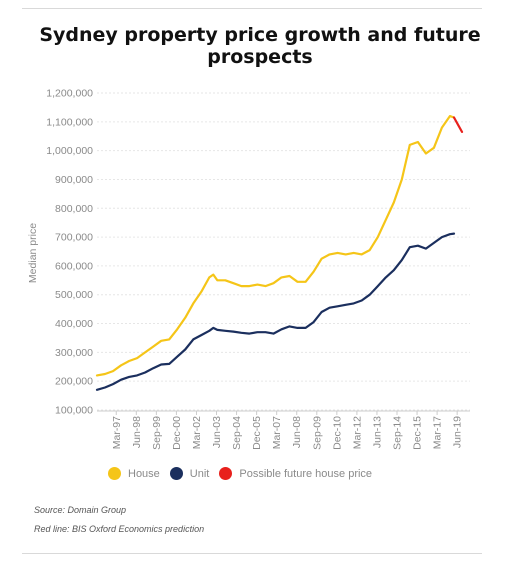 This screenshot has width=529, height=574. Describe the element at coordinates (317, 433) in the screenshot. I see `x-tick-label: Sep-09` at that location.